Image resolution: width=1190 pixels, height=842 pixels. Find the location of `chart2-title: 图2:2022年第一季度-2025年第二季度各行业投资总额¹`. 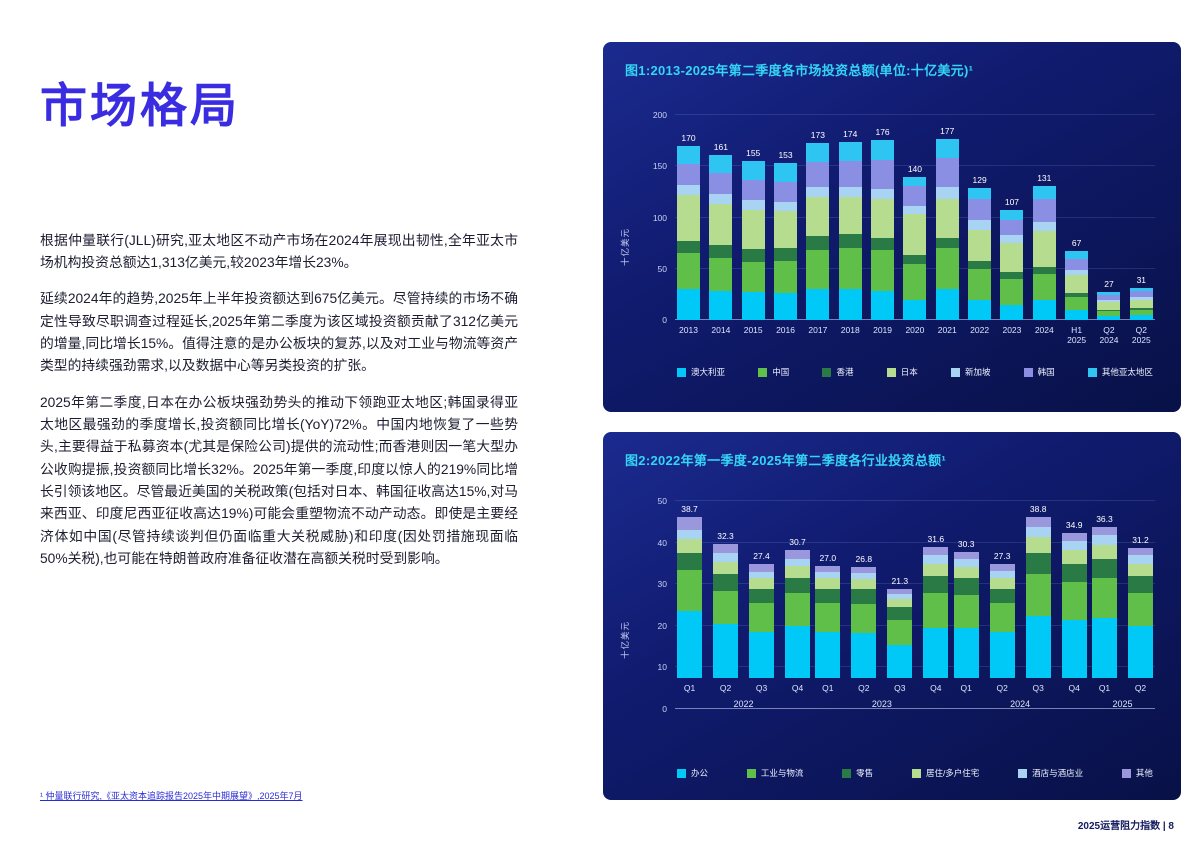

chart2-title: 图2:2022年第一季度-2025年第二季度各行业投资总额¹ is located at coordinates (786, 460).